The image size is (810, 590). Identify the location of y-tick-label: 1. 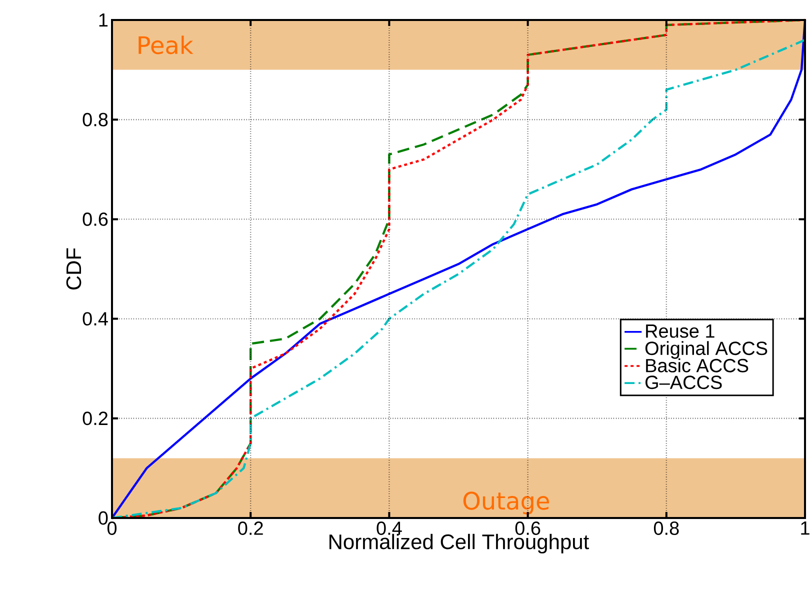
(103, 20).